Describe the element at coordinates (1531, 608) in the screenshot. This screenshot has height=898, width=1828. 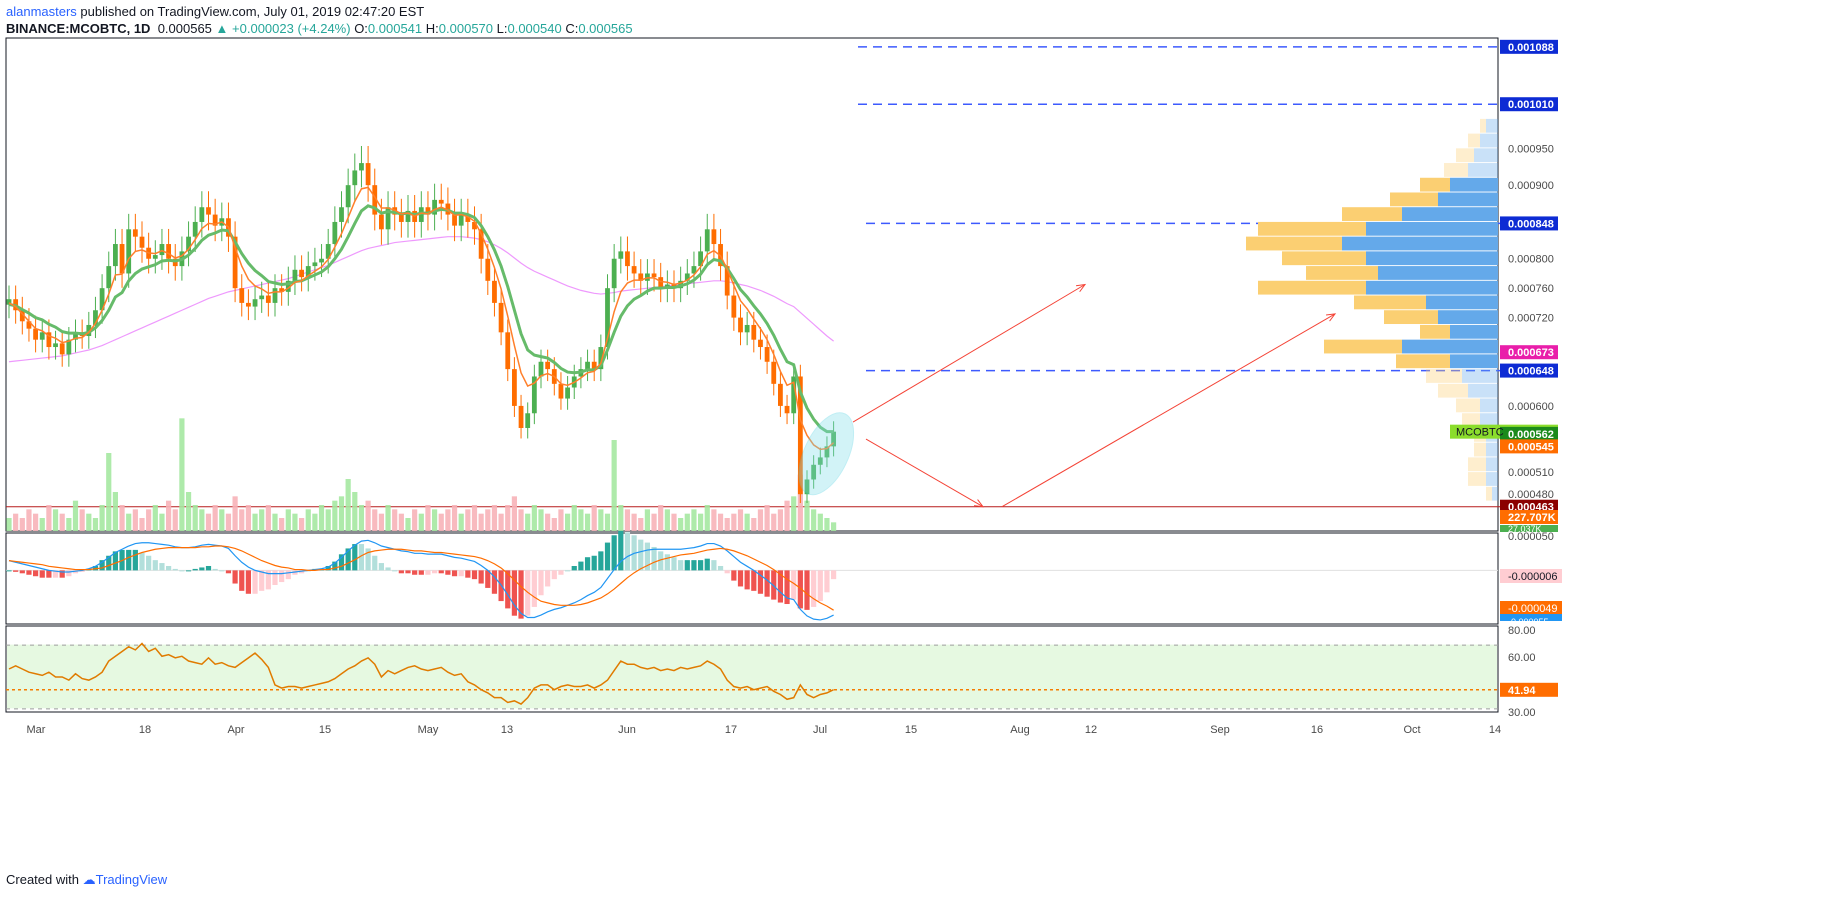
I see `macd-badge` at that location.